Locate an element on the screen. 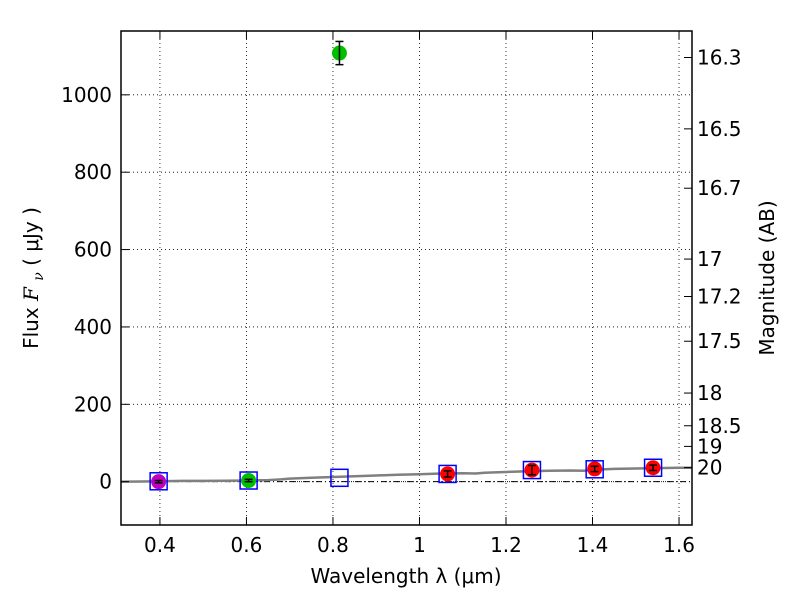  magnitude-tick-label: 16.3 is located at coordinates (719, 58).